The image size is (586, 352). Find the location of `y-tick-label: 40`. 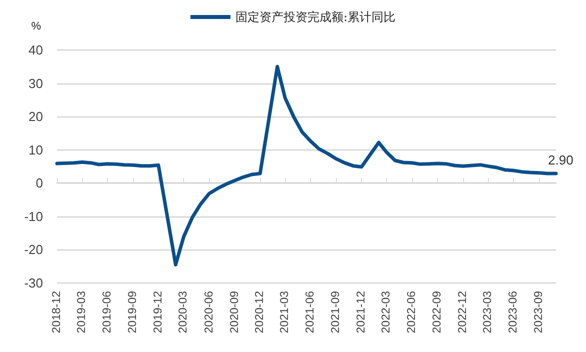

y-tick-label: 40 is located at coordinates (35, 50).